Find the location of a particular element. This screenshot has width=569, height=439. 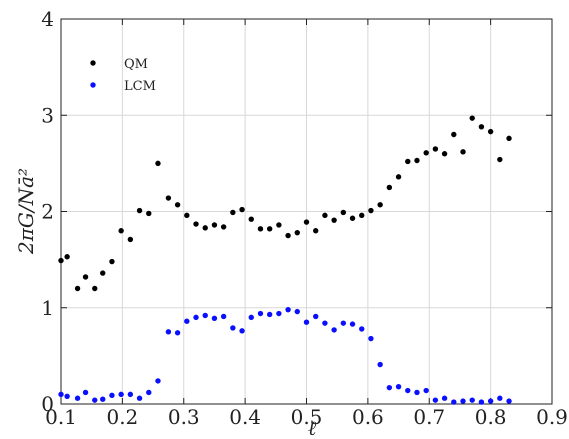

x-axis-title: ℓ is located at coordinates (312, 427).